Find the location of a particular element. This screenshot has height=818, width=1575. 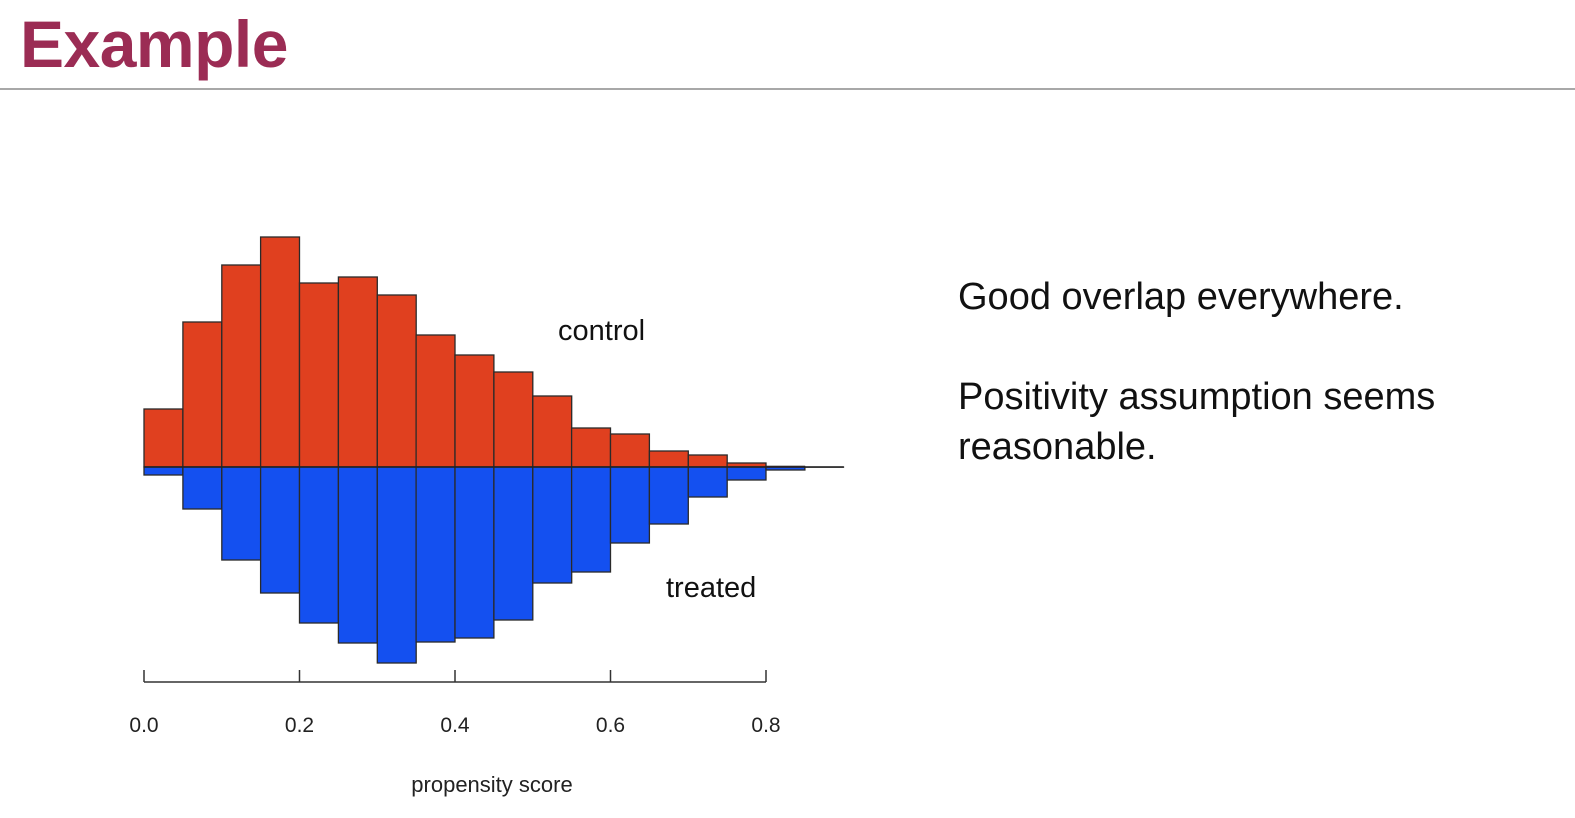

treated-series-label: treated is located at coordinates (711, 588).